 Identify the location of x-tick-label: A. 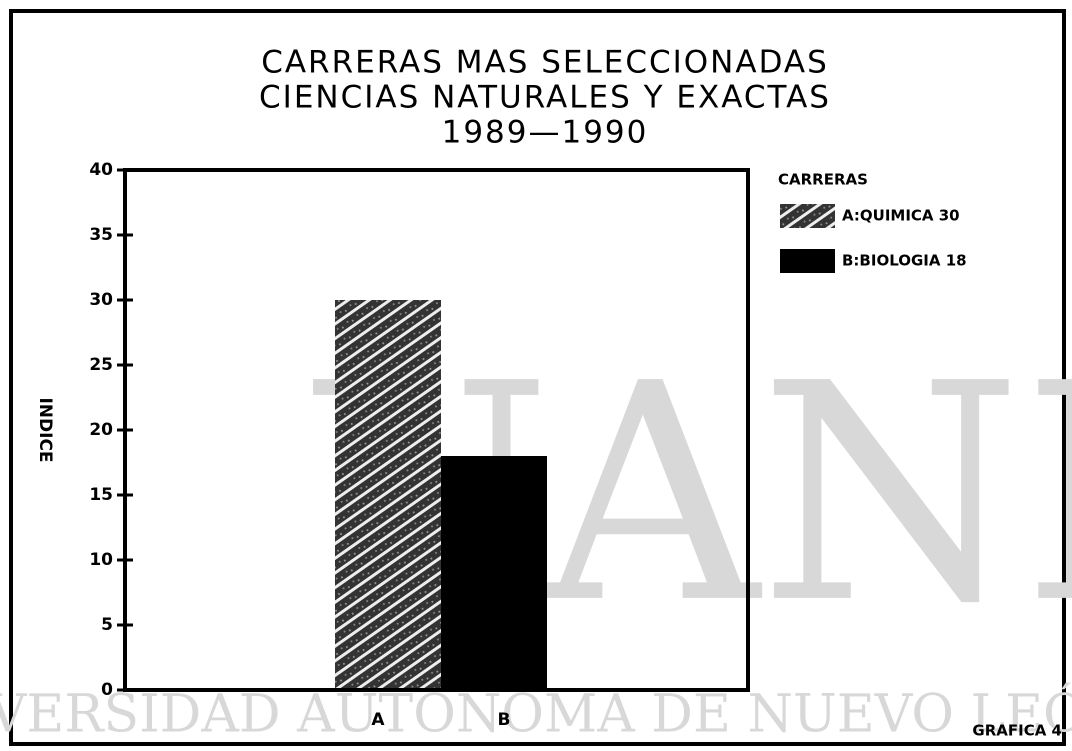
(378, 720).